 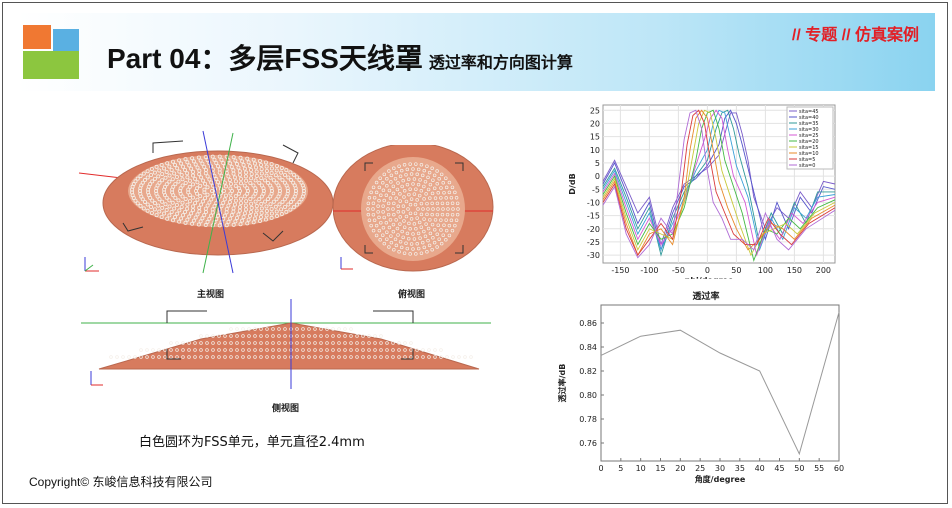 I want to click on fss-ring-pattern-top, so click(x=413, y=209).